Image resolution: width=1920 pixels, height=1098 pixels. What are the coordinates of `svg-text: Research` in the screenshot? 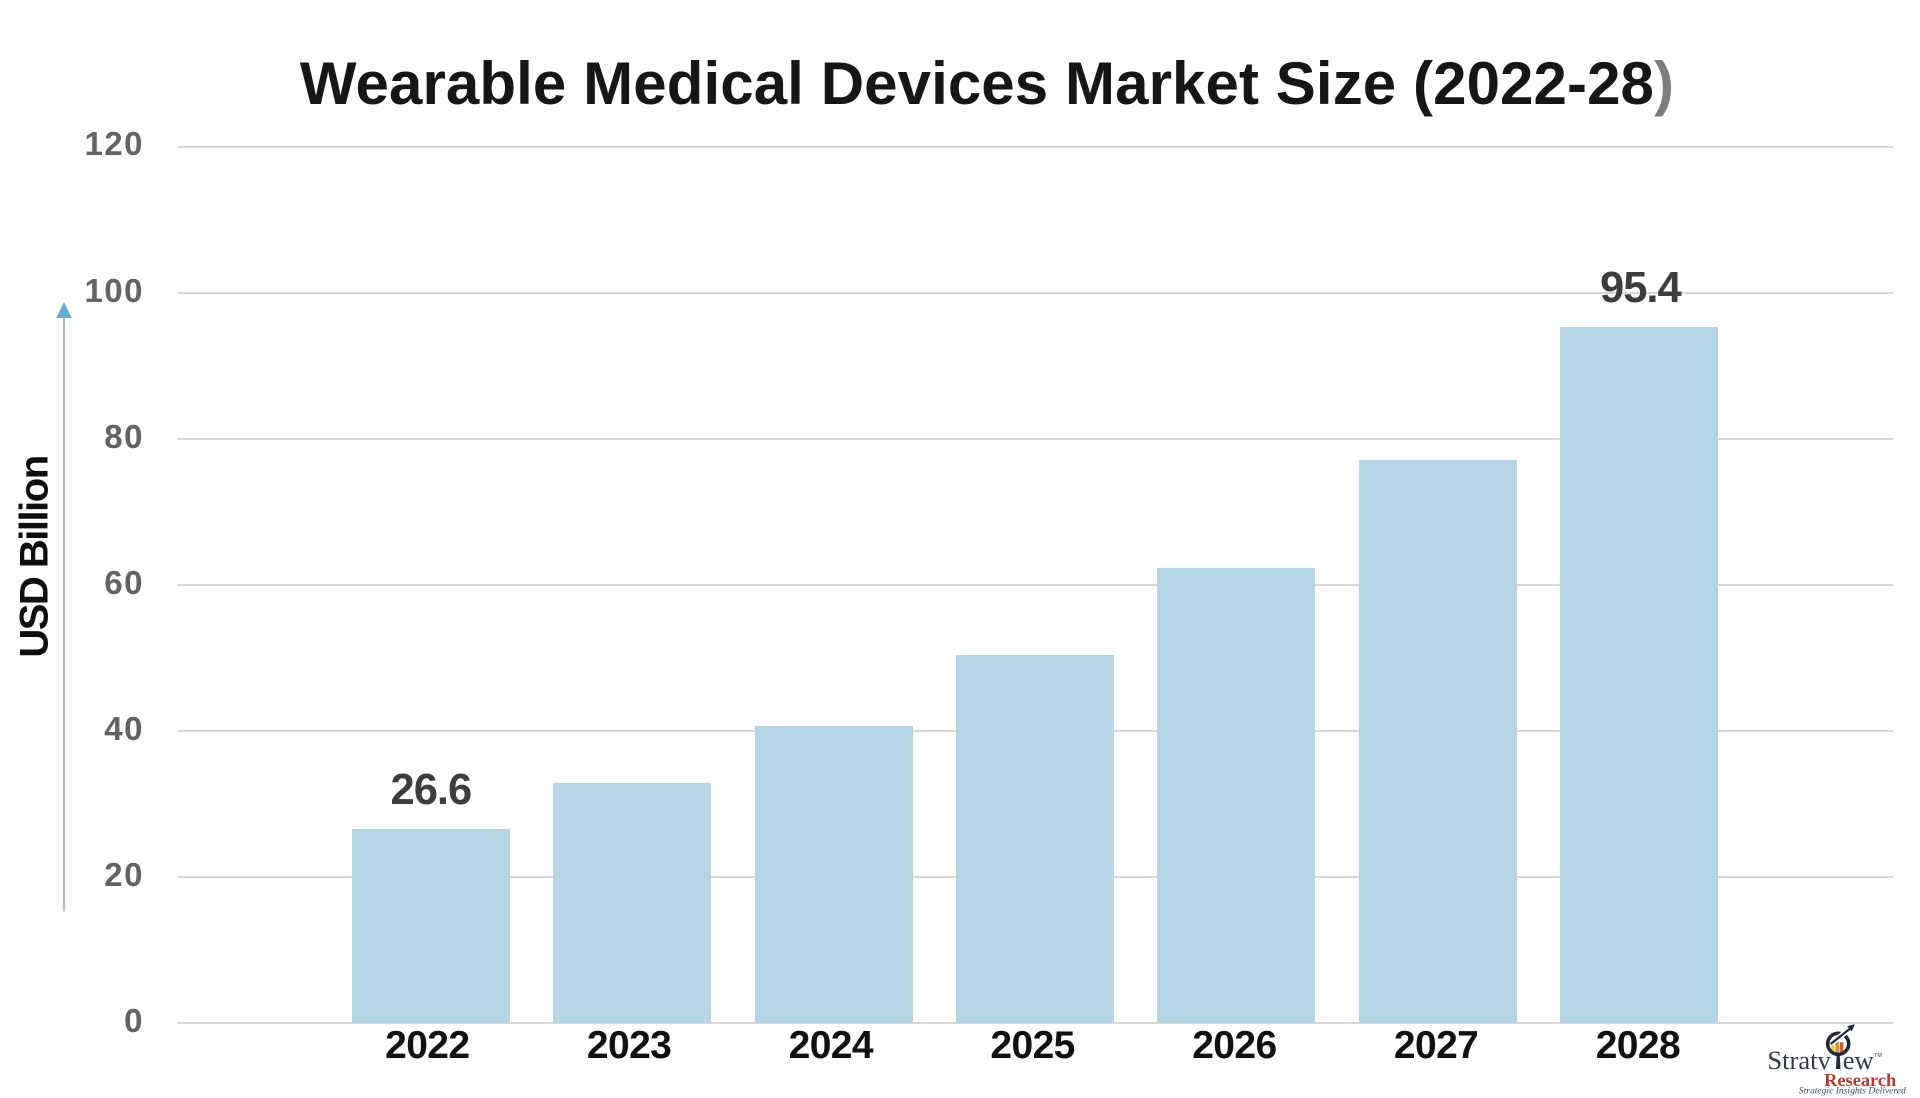 It's located at (1860, 1080).